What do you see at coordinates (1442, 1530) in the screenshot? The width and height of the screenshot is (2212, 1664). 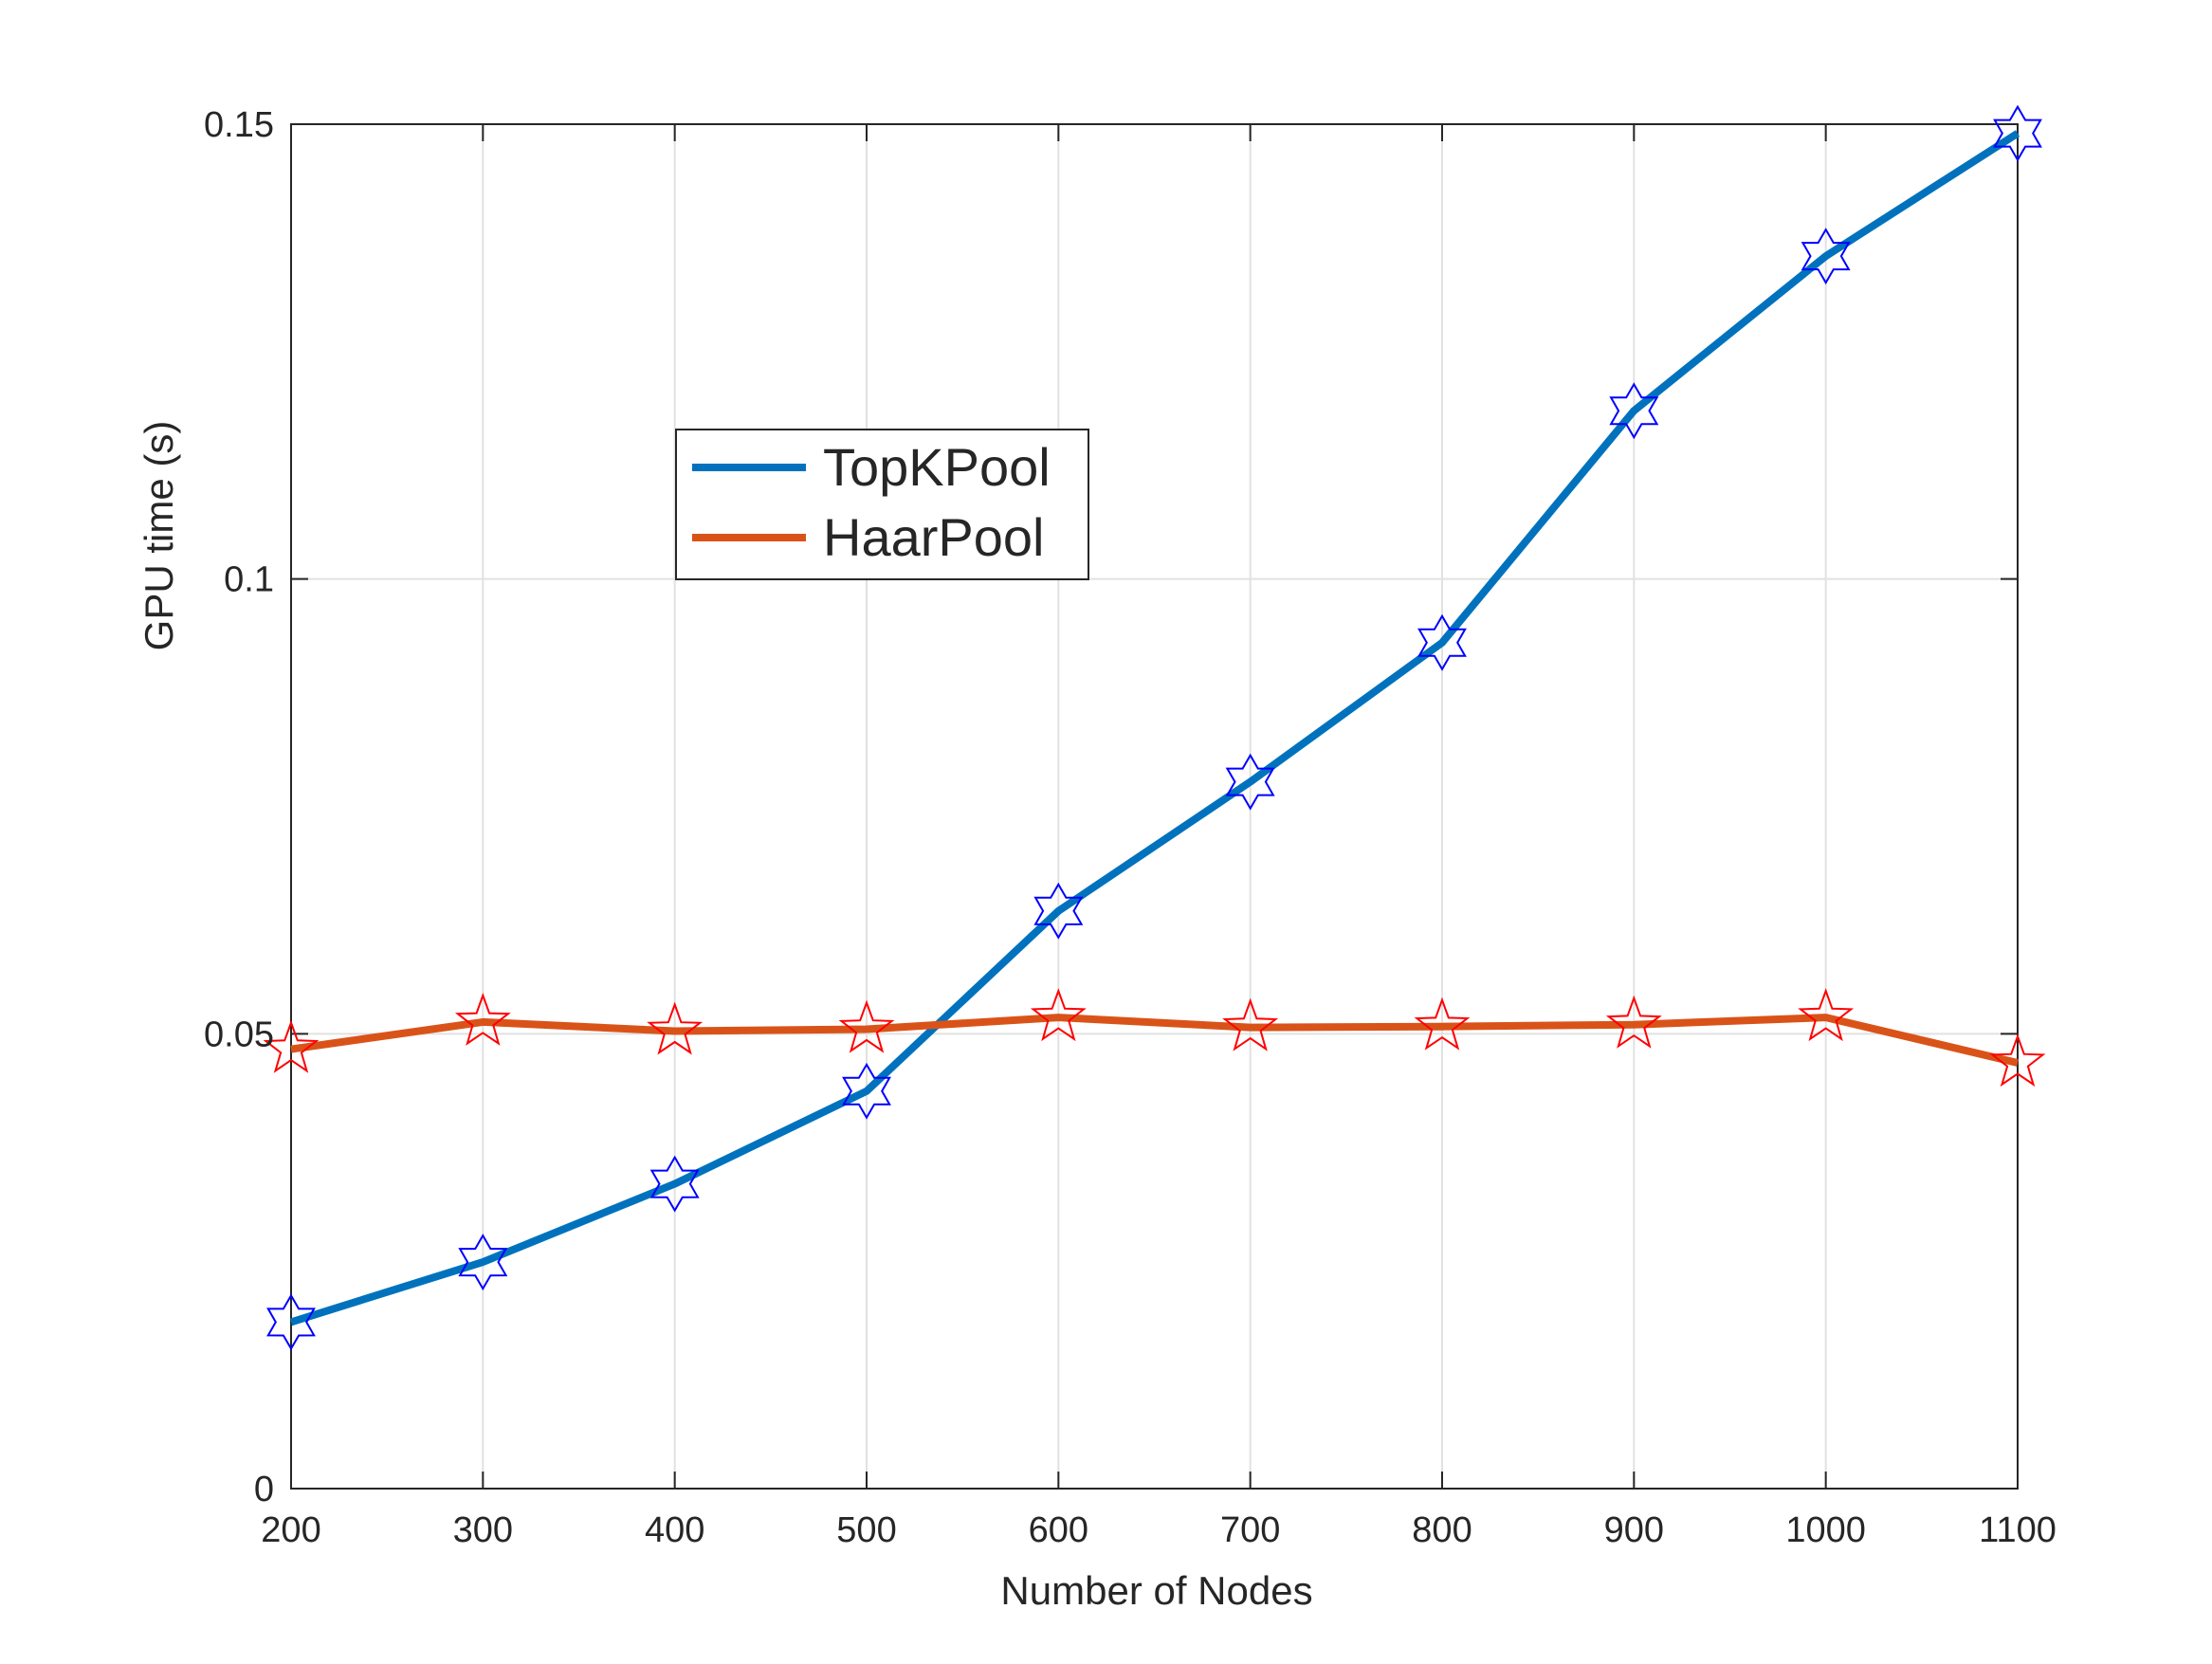 I see `x-tick-label: 800` at bounding box center [1442, 1530].